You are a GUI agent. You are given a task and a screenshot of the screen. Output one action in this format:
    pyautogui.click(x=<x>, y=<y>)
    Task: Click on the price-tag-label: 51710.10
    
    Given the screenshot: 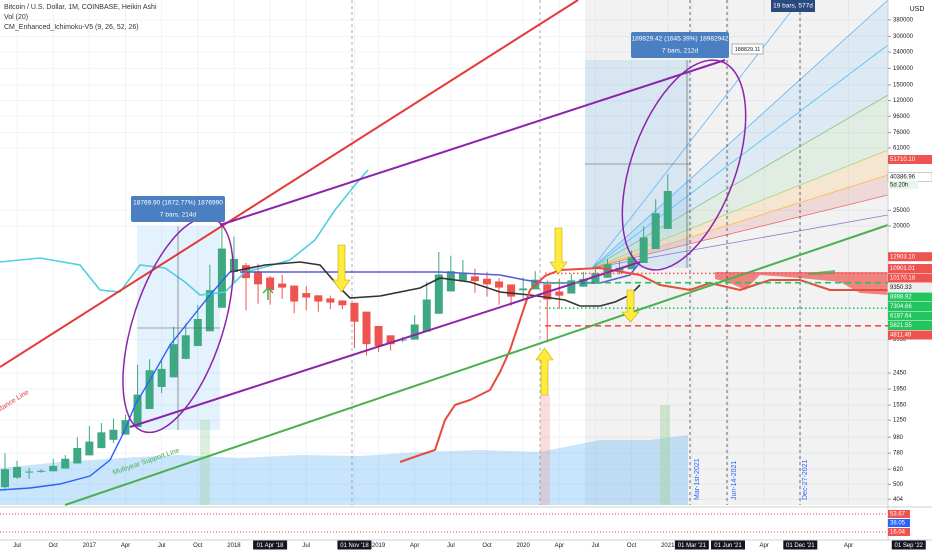 What is the action you would take?
    pyautogui.click(x=903, y=160)
    